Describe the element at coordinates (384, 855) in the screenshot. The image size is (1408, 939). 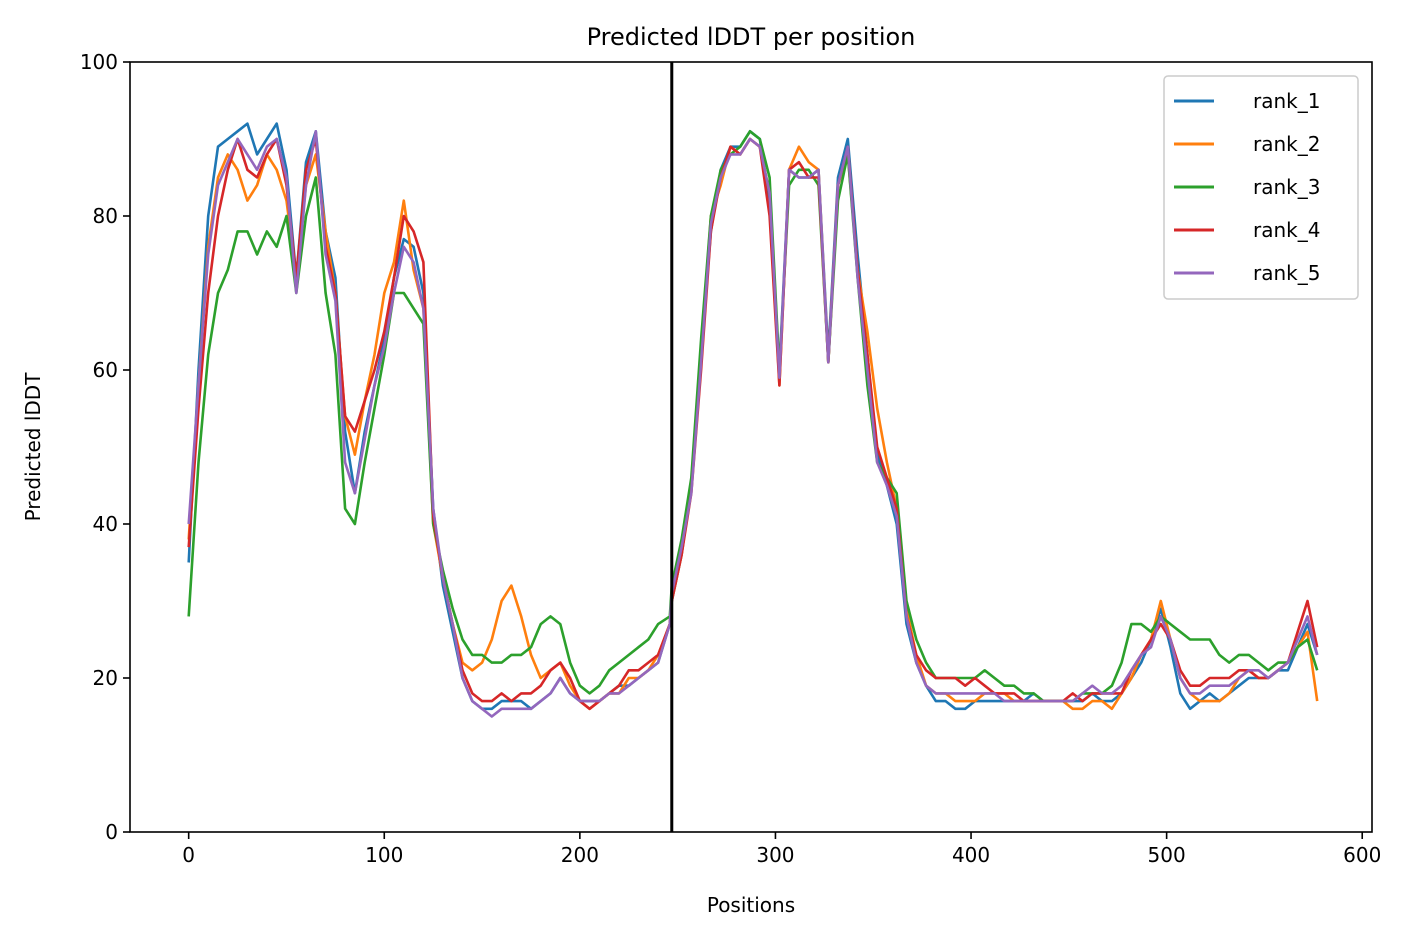
I see `x-tick-label: 100` at that location.